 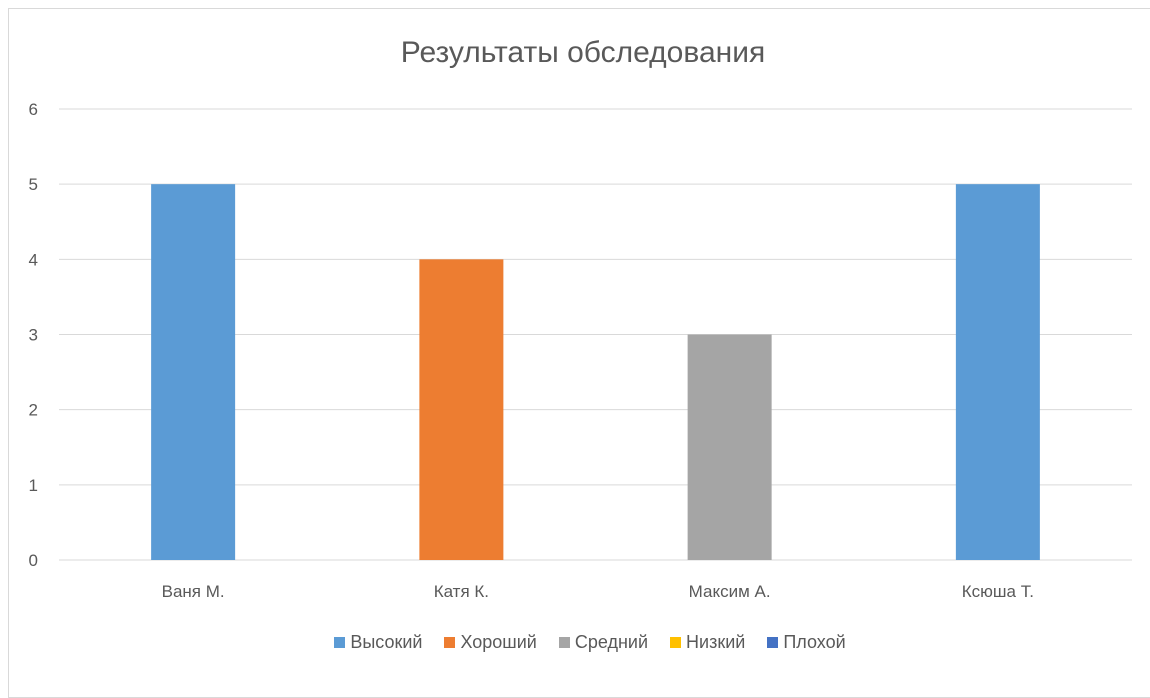 I want to click on legend: Высокий Хороший Средний Низкий Плохой, so click(x=575, y=642).